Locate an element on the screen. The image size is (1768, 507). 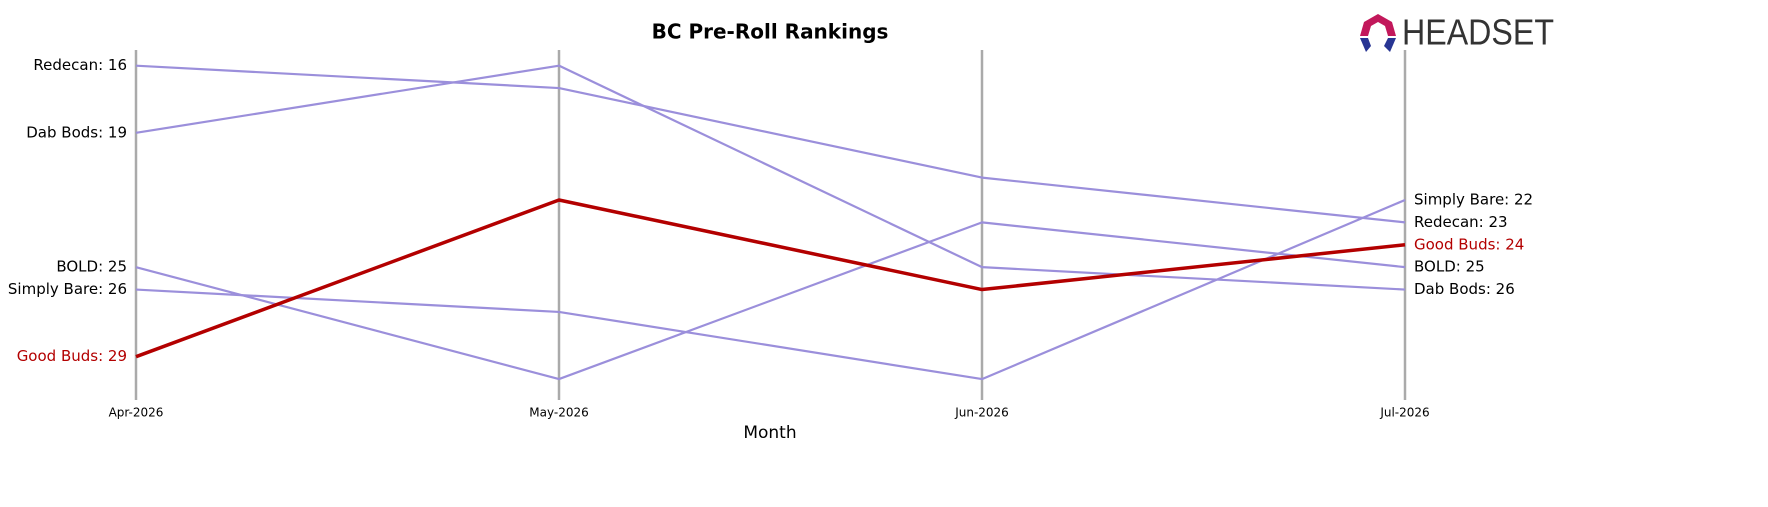
start-label: Good Buds: 29 is located at coordinates (72, 356).